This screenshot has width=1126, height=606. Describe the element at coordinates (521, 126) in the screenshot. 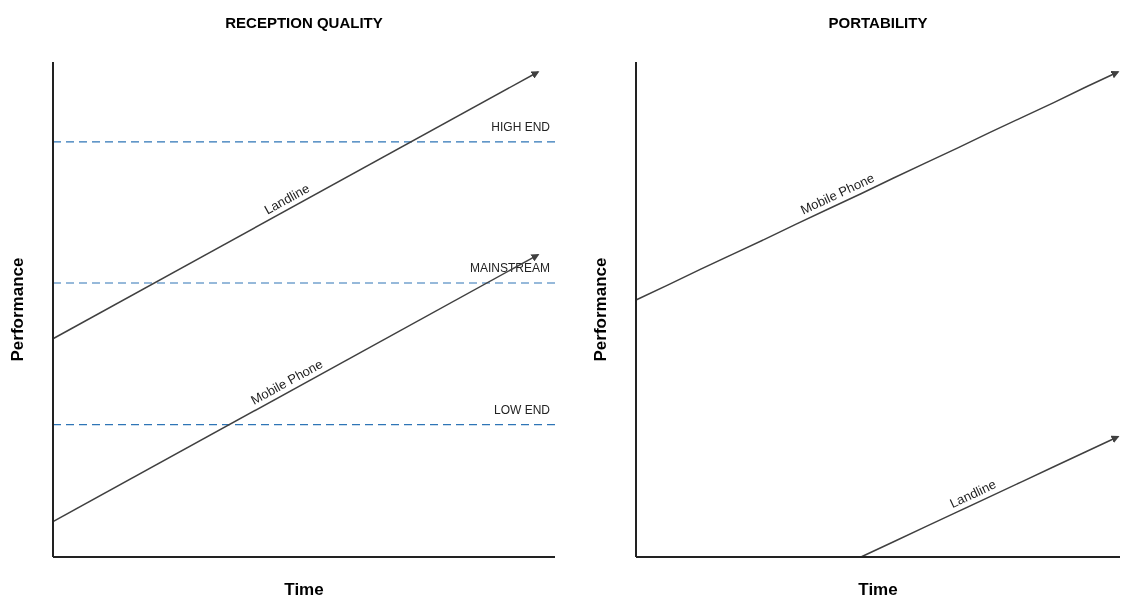

I see `ref-line-label: HIGH END` at that location.